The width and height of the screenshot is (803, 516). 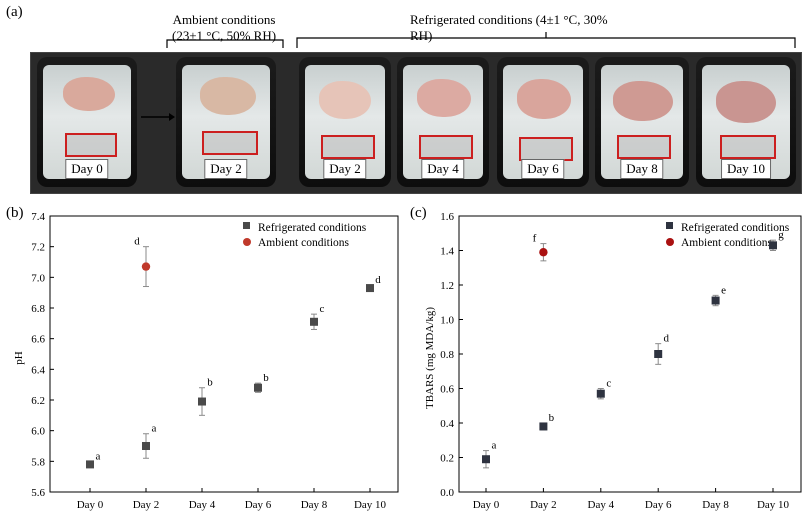 What do you see at coordinates (543, 169) in the screenshot?
I see `day-tag: Day 6` at bounding box center [543, 169].